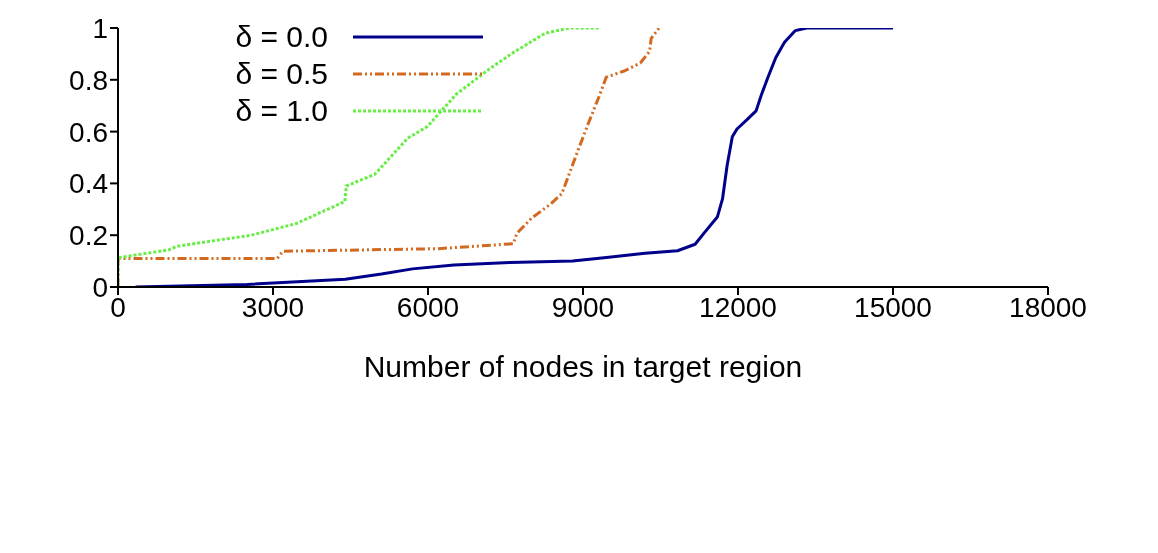  I want to click on y-tick-label: 1, so click(100, 28).